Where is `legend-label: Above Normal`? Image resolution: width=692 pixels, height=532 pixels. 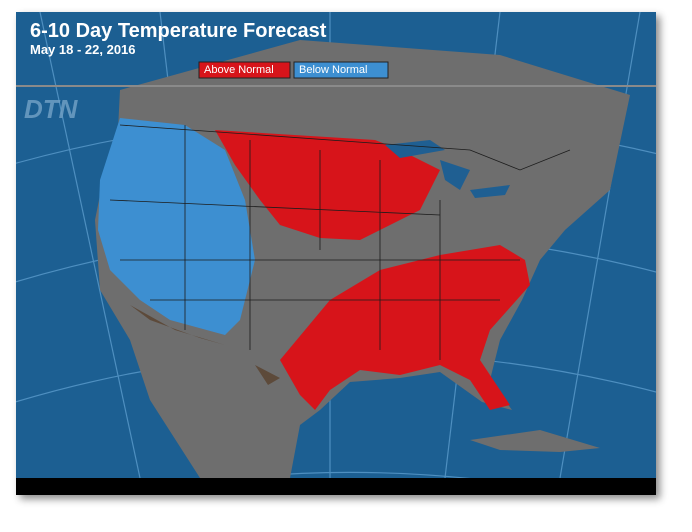
legend-label: Above Normal is located at coordinates (239, 70).